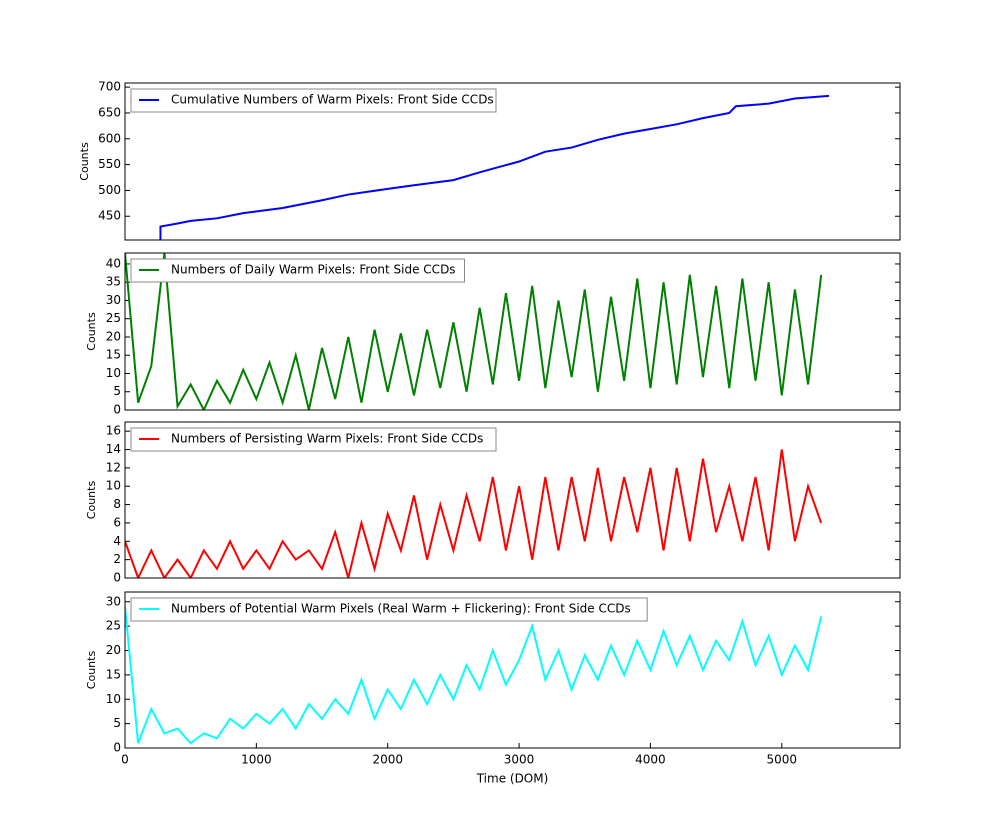 Image resolution: width=1000 pixels, height=836 pixels. I want to click on y-tick-label: 700, so click(109, 87).